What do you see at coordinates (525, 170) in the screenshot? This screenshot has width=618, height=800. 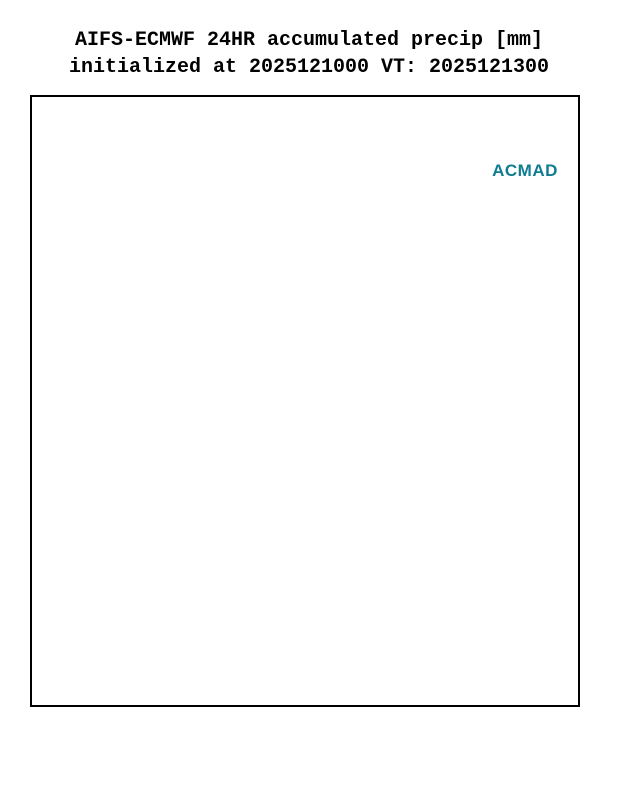 I see `acmad-logo-text: ACMAD` at bounding box center [525, 170].